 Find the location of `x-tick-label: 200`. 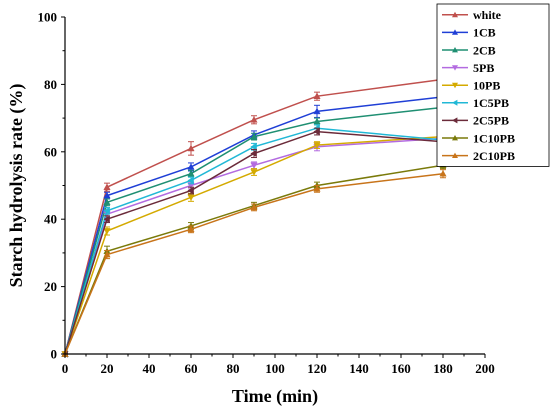

x-tick-label: 200 is located at coordinates (485, 368).